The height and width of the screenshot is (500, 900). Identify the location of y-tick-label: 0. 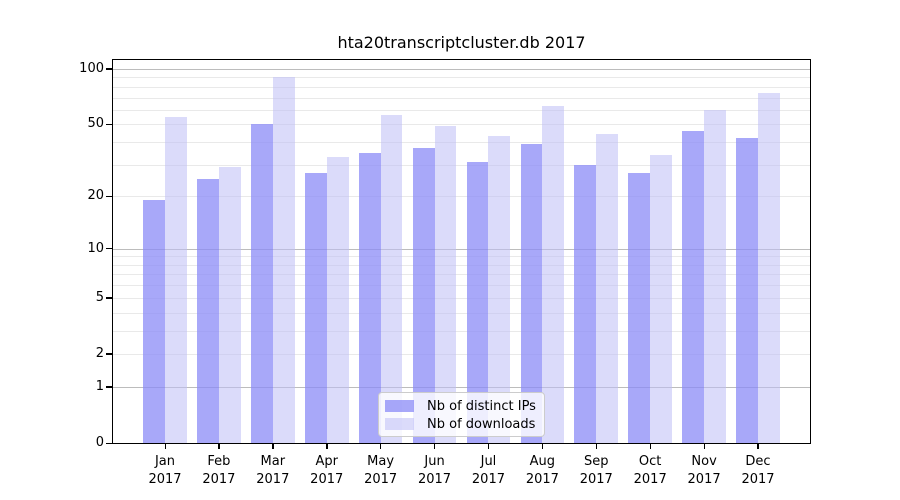
(99, 442).